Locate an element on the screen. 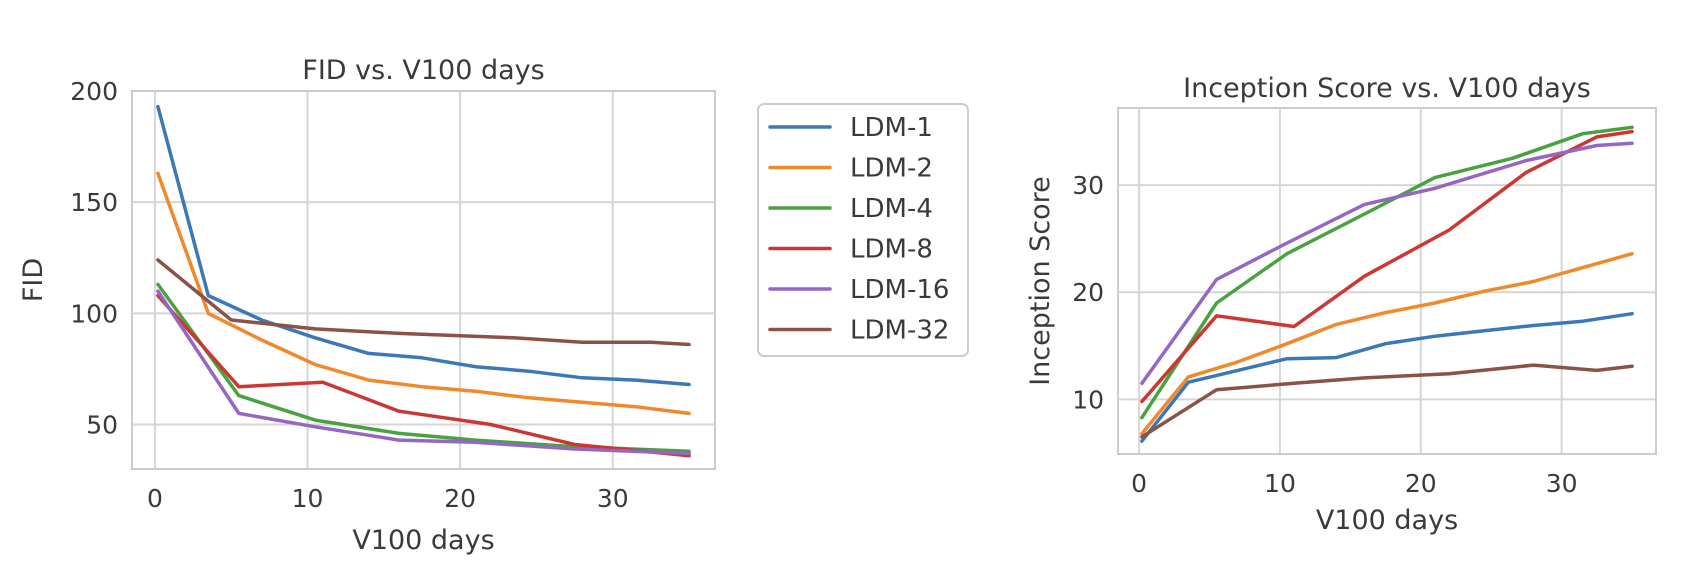 The image size is (1696, 586). legend-label-ldm-1: LDM-1 is located at coordinates (891, 128).